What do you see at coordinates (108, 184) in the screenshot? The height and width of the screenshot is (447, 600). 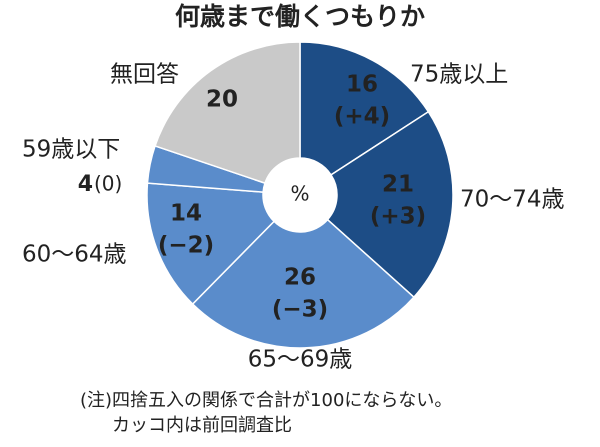 I see `change-label: (0)` at bounding box center [108, 184].